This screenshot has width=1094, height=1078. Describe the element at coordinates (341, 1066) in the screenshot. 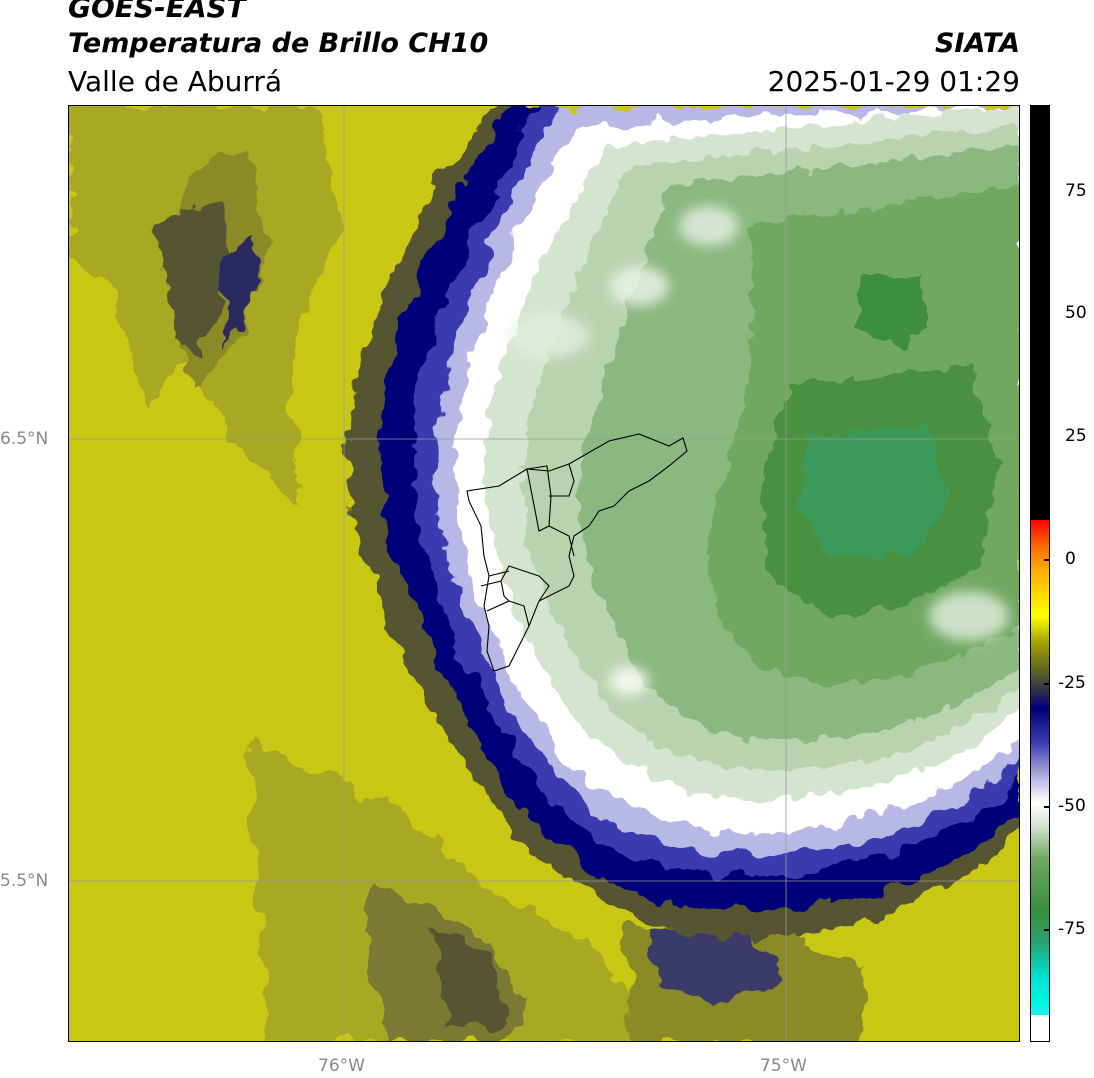

I see `lon-label-76w: 76°W` at that location.